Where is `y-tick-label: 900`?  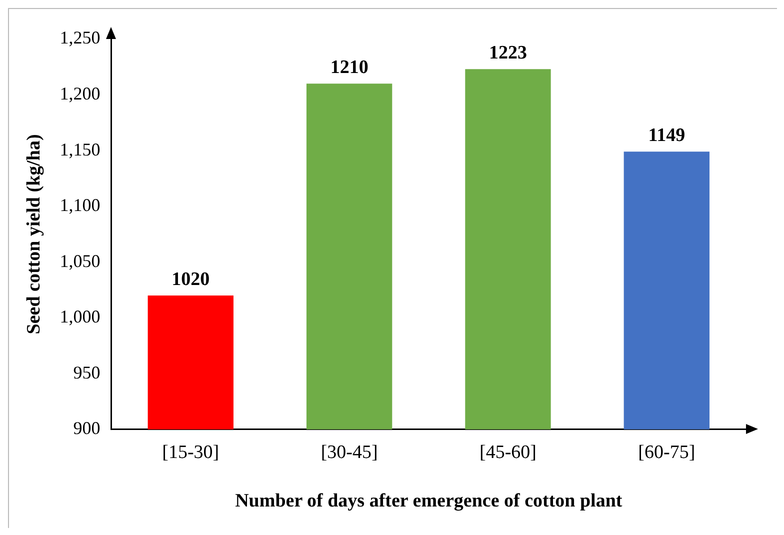 y-tick-label: 900 is located at coordinates (86, 428).